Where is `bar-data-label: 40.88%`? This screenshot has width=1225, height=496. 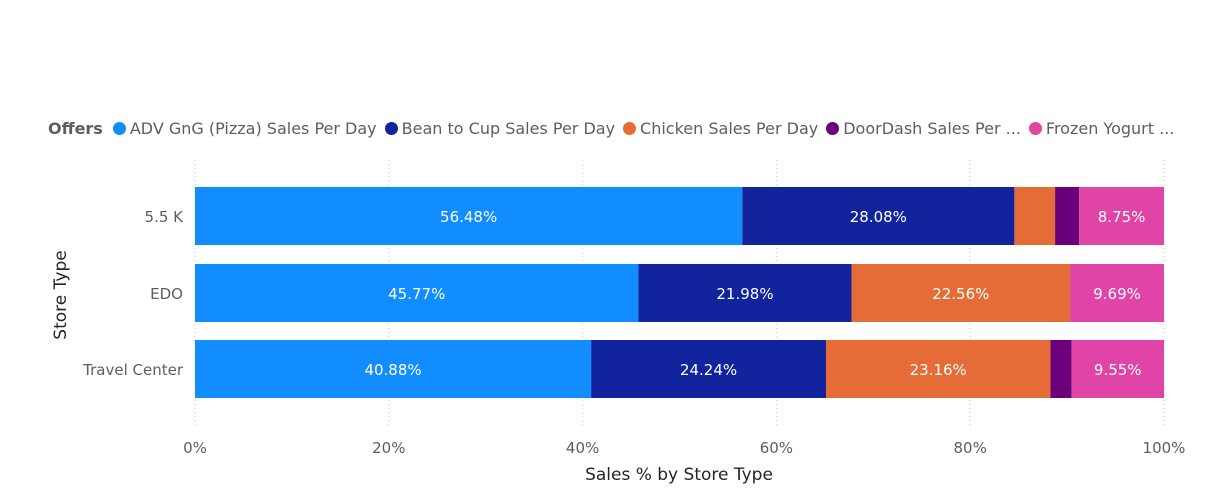
bar-data-label: 40.88% is located at coordinates (392, 370).